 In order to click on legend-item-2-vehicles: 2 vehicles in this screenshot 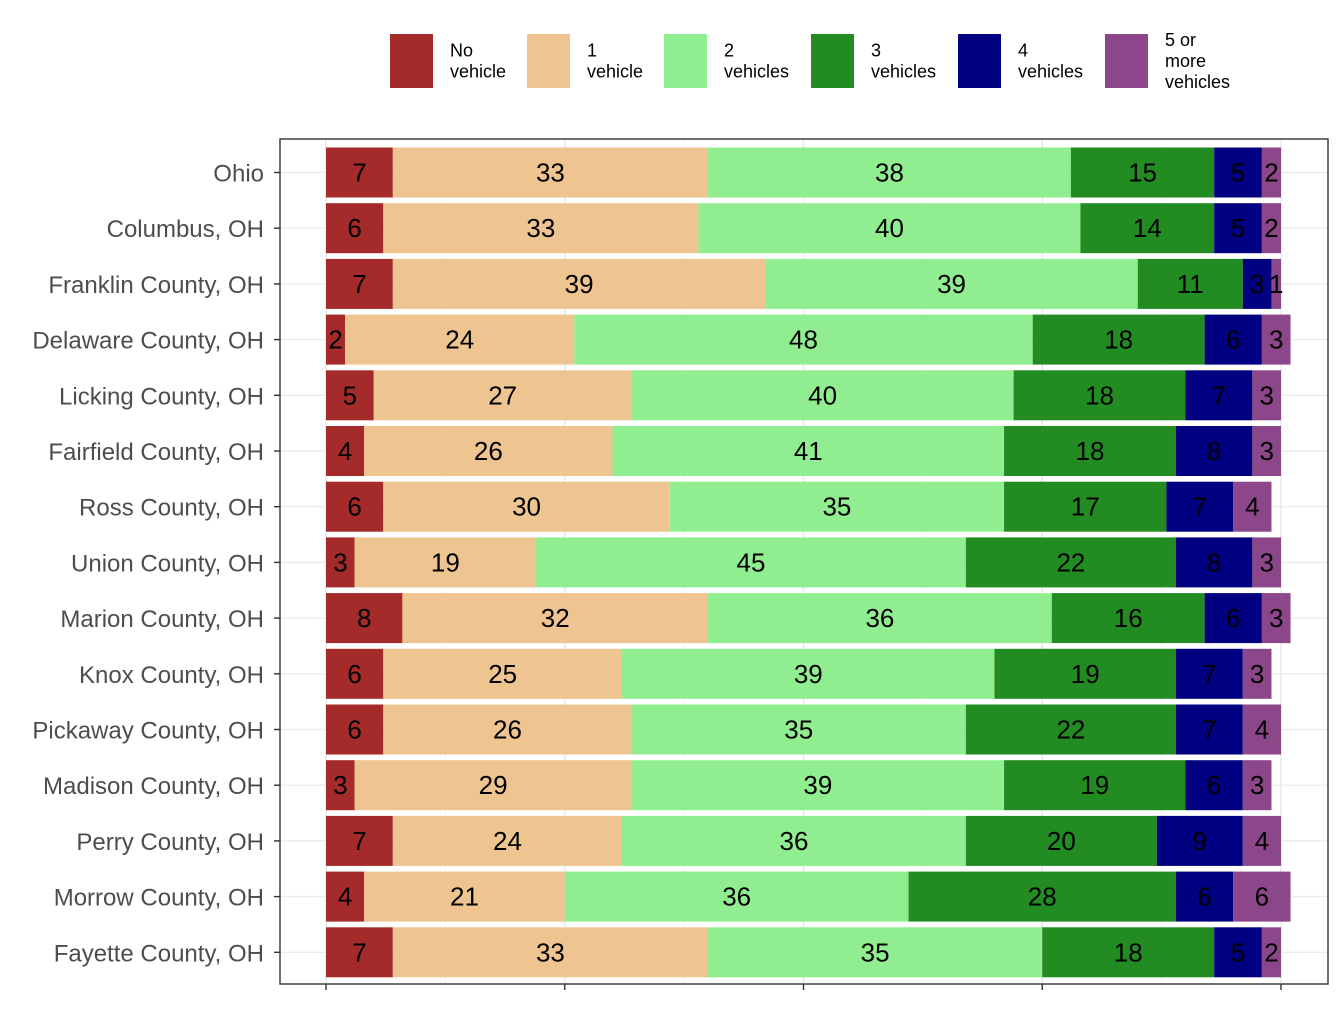, I will do `click(726, 61)`.